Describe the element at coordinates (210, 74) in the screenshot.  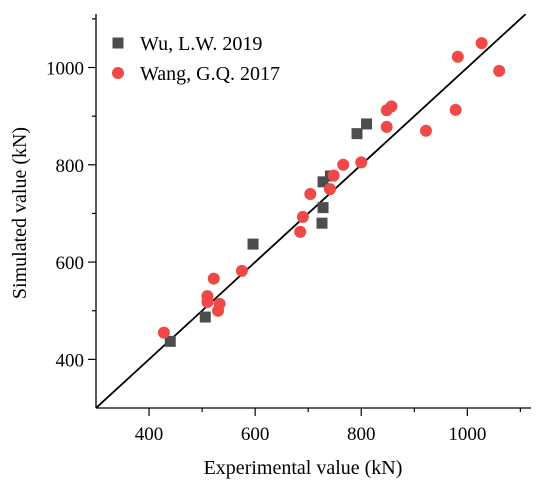
I see `legend-label: Wang, G.Q. 2017` at that location.